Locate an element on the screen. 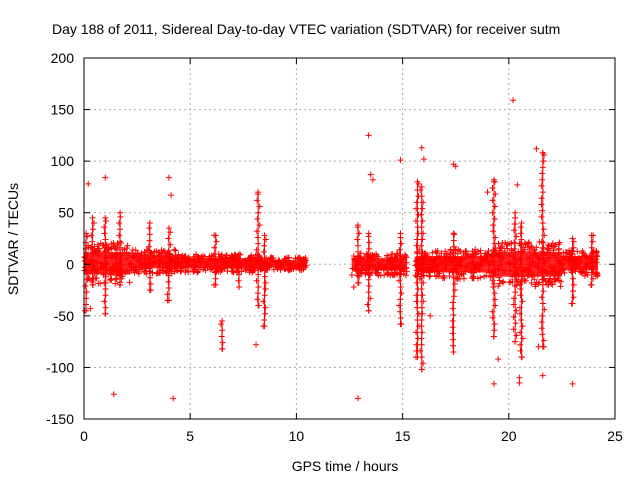 The image size is (640, 480). y-tick-label: 150 is located at coordinates (63, 110).